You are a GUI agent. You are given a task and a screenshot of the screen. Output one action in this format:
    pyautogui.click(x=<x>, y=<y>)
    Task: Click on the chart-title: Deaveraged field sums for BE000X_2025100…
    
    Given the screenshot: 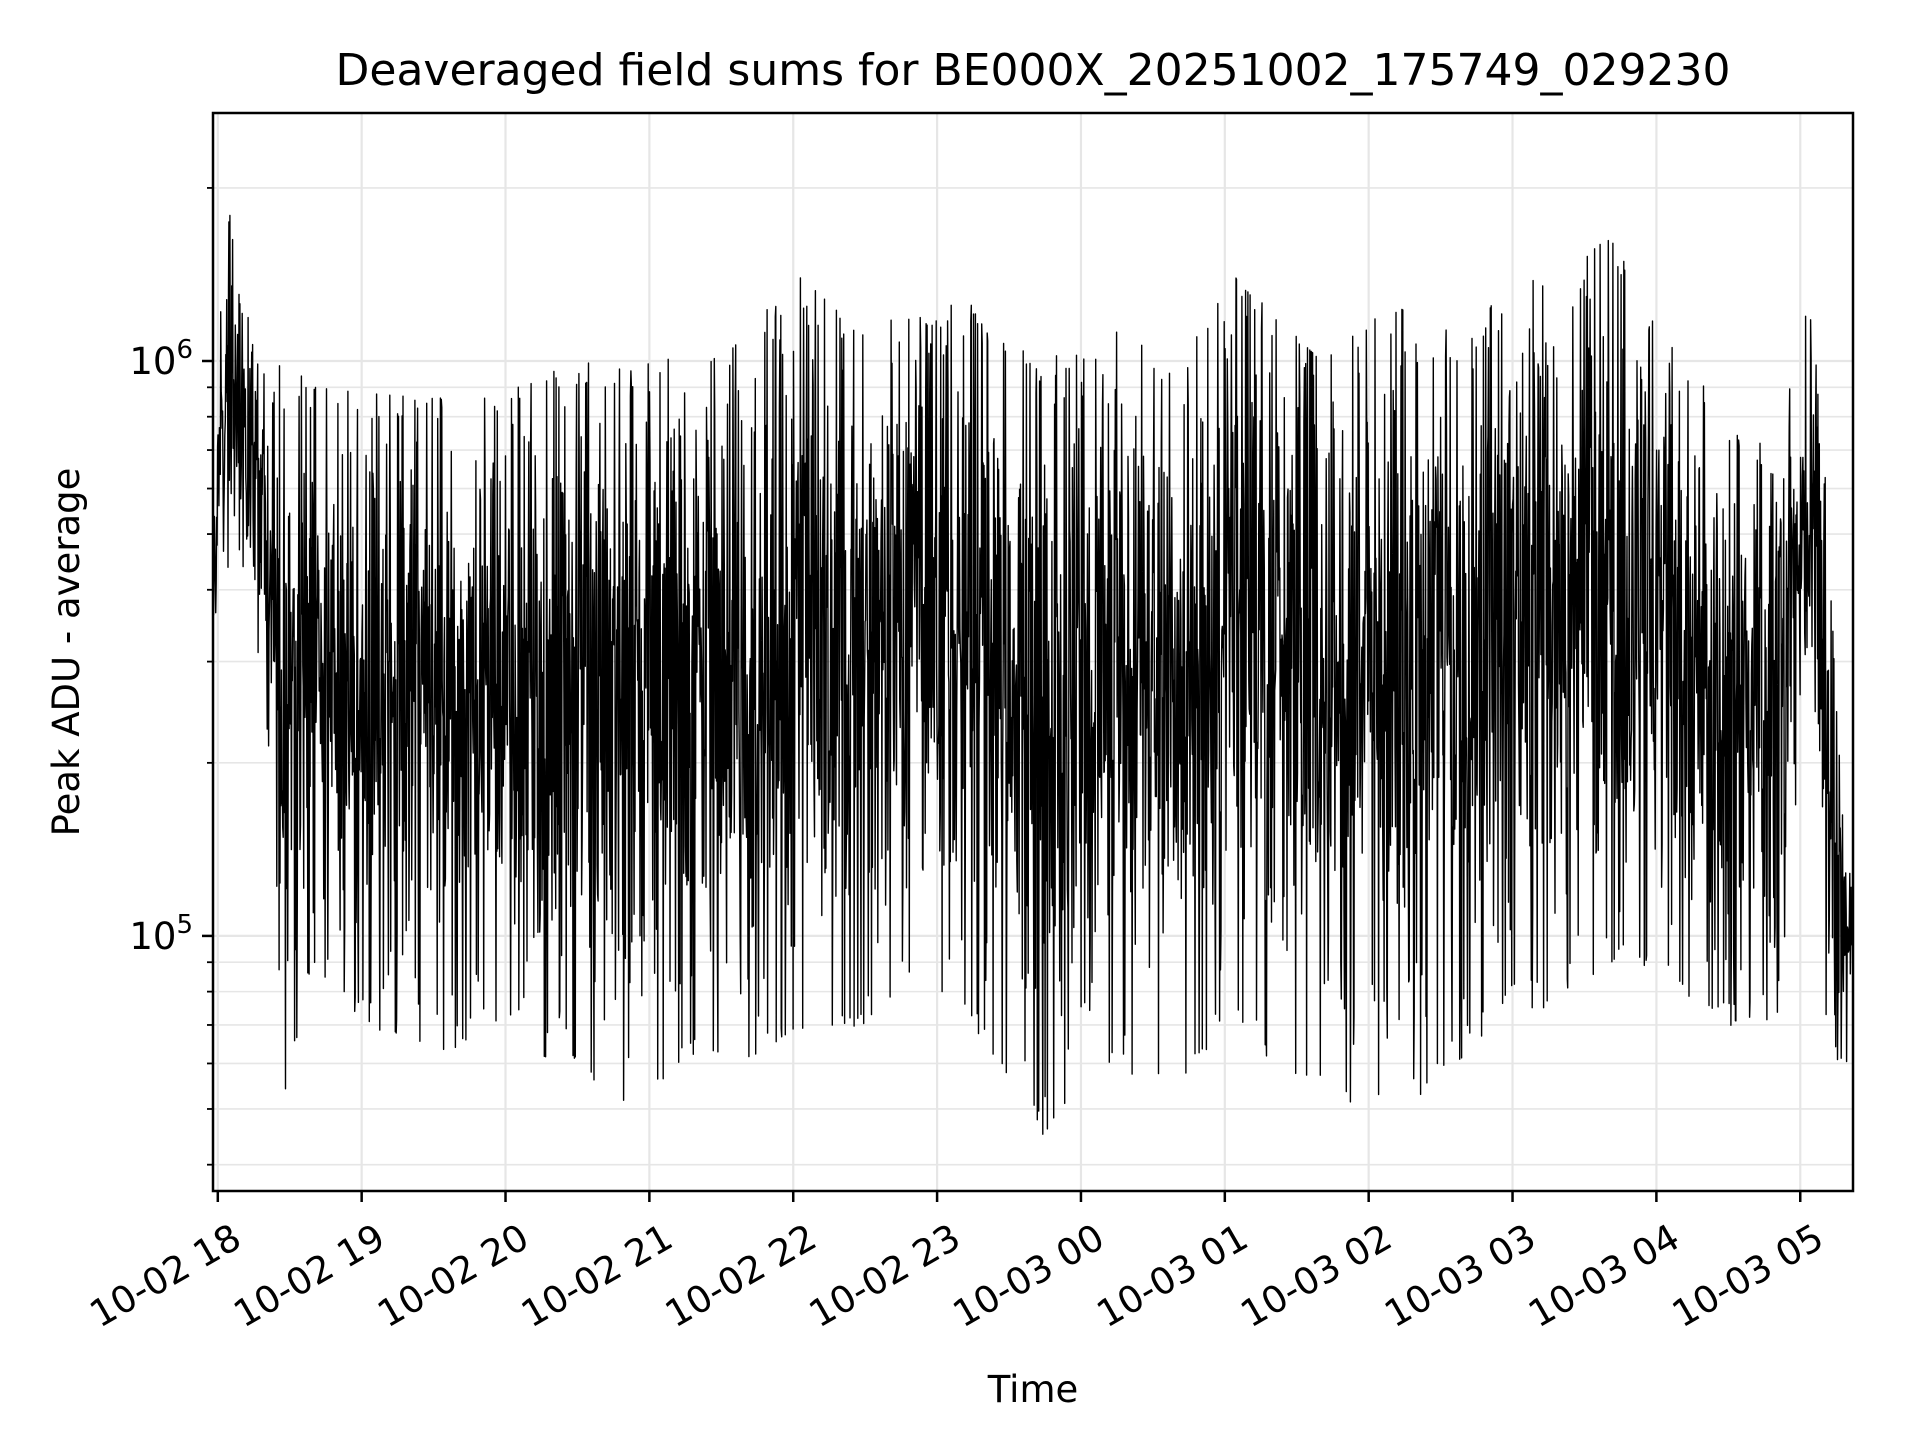 What is the action you would take?
    pyautogui.click(x=1033, y=70)
    